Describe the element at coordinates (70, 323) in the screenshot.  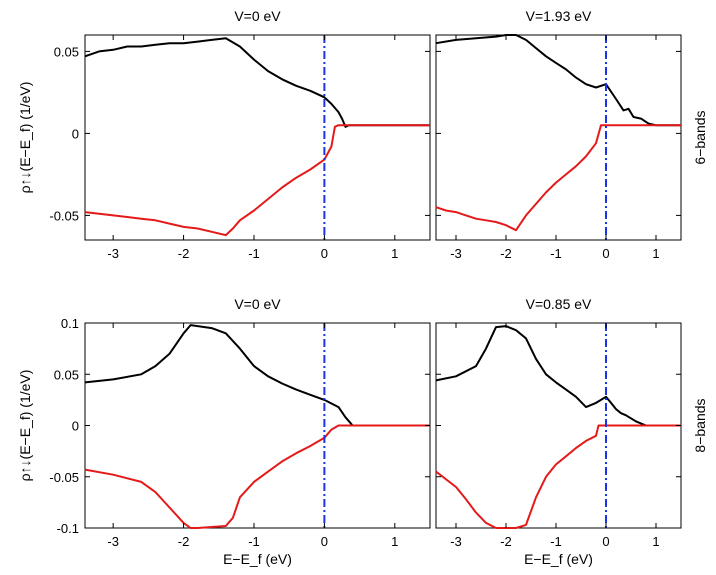
I see `y-tick-label: 0.1` at that location.